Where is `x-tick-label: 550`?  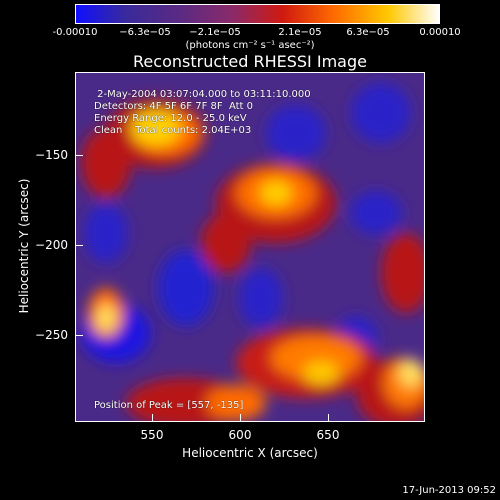
x-tick-label: 550 is located at coordinates (152, 435).